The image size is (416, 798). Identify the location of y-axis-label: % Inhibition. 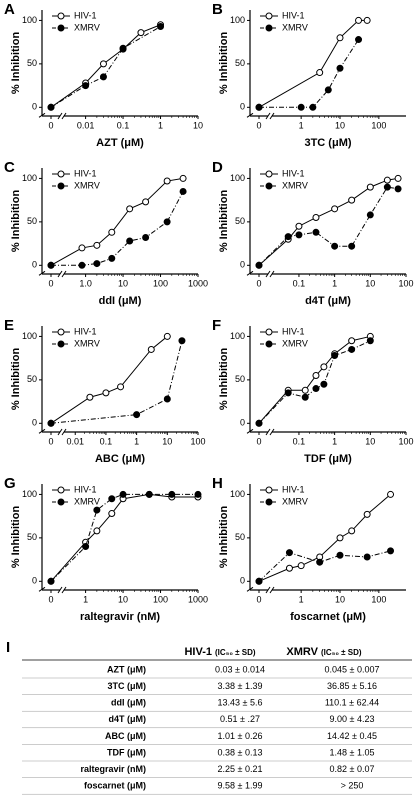
(16, 537).